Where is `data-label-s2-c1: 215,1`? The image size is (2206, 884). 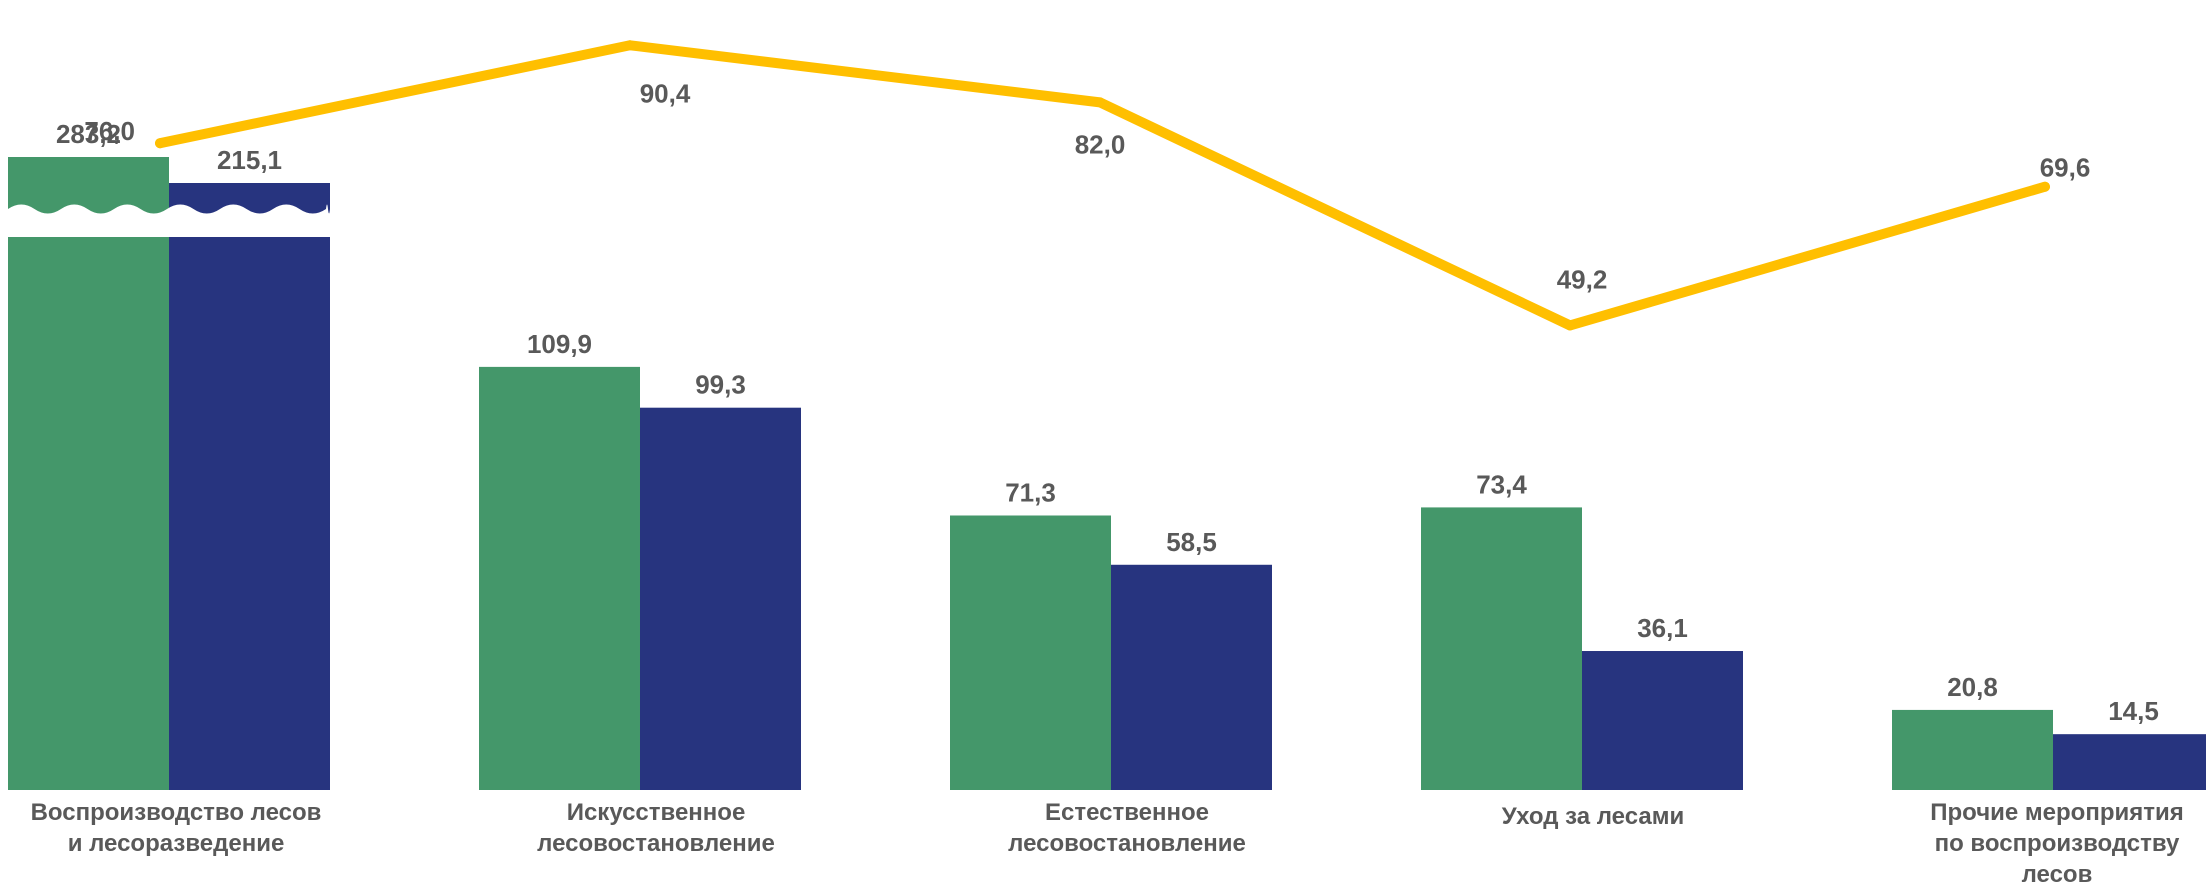 data-label-s2-c1: 215,1 is located at coordinates (249, 160).